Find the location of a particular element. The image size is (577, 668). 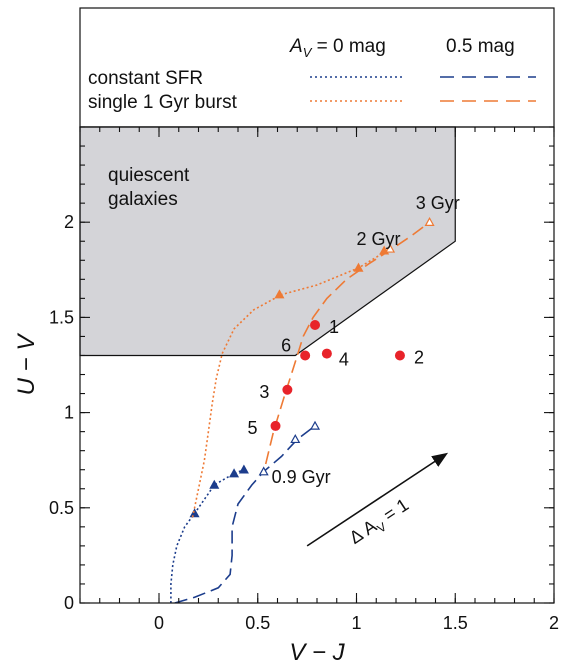

dust-vector-label: Δ AV = 1 is located at coordinates (380, 522).